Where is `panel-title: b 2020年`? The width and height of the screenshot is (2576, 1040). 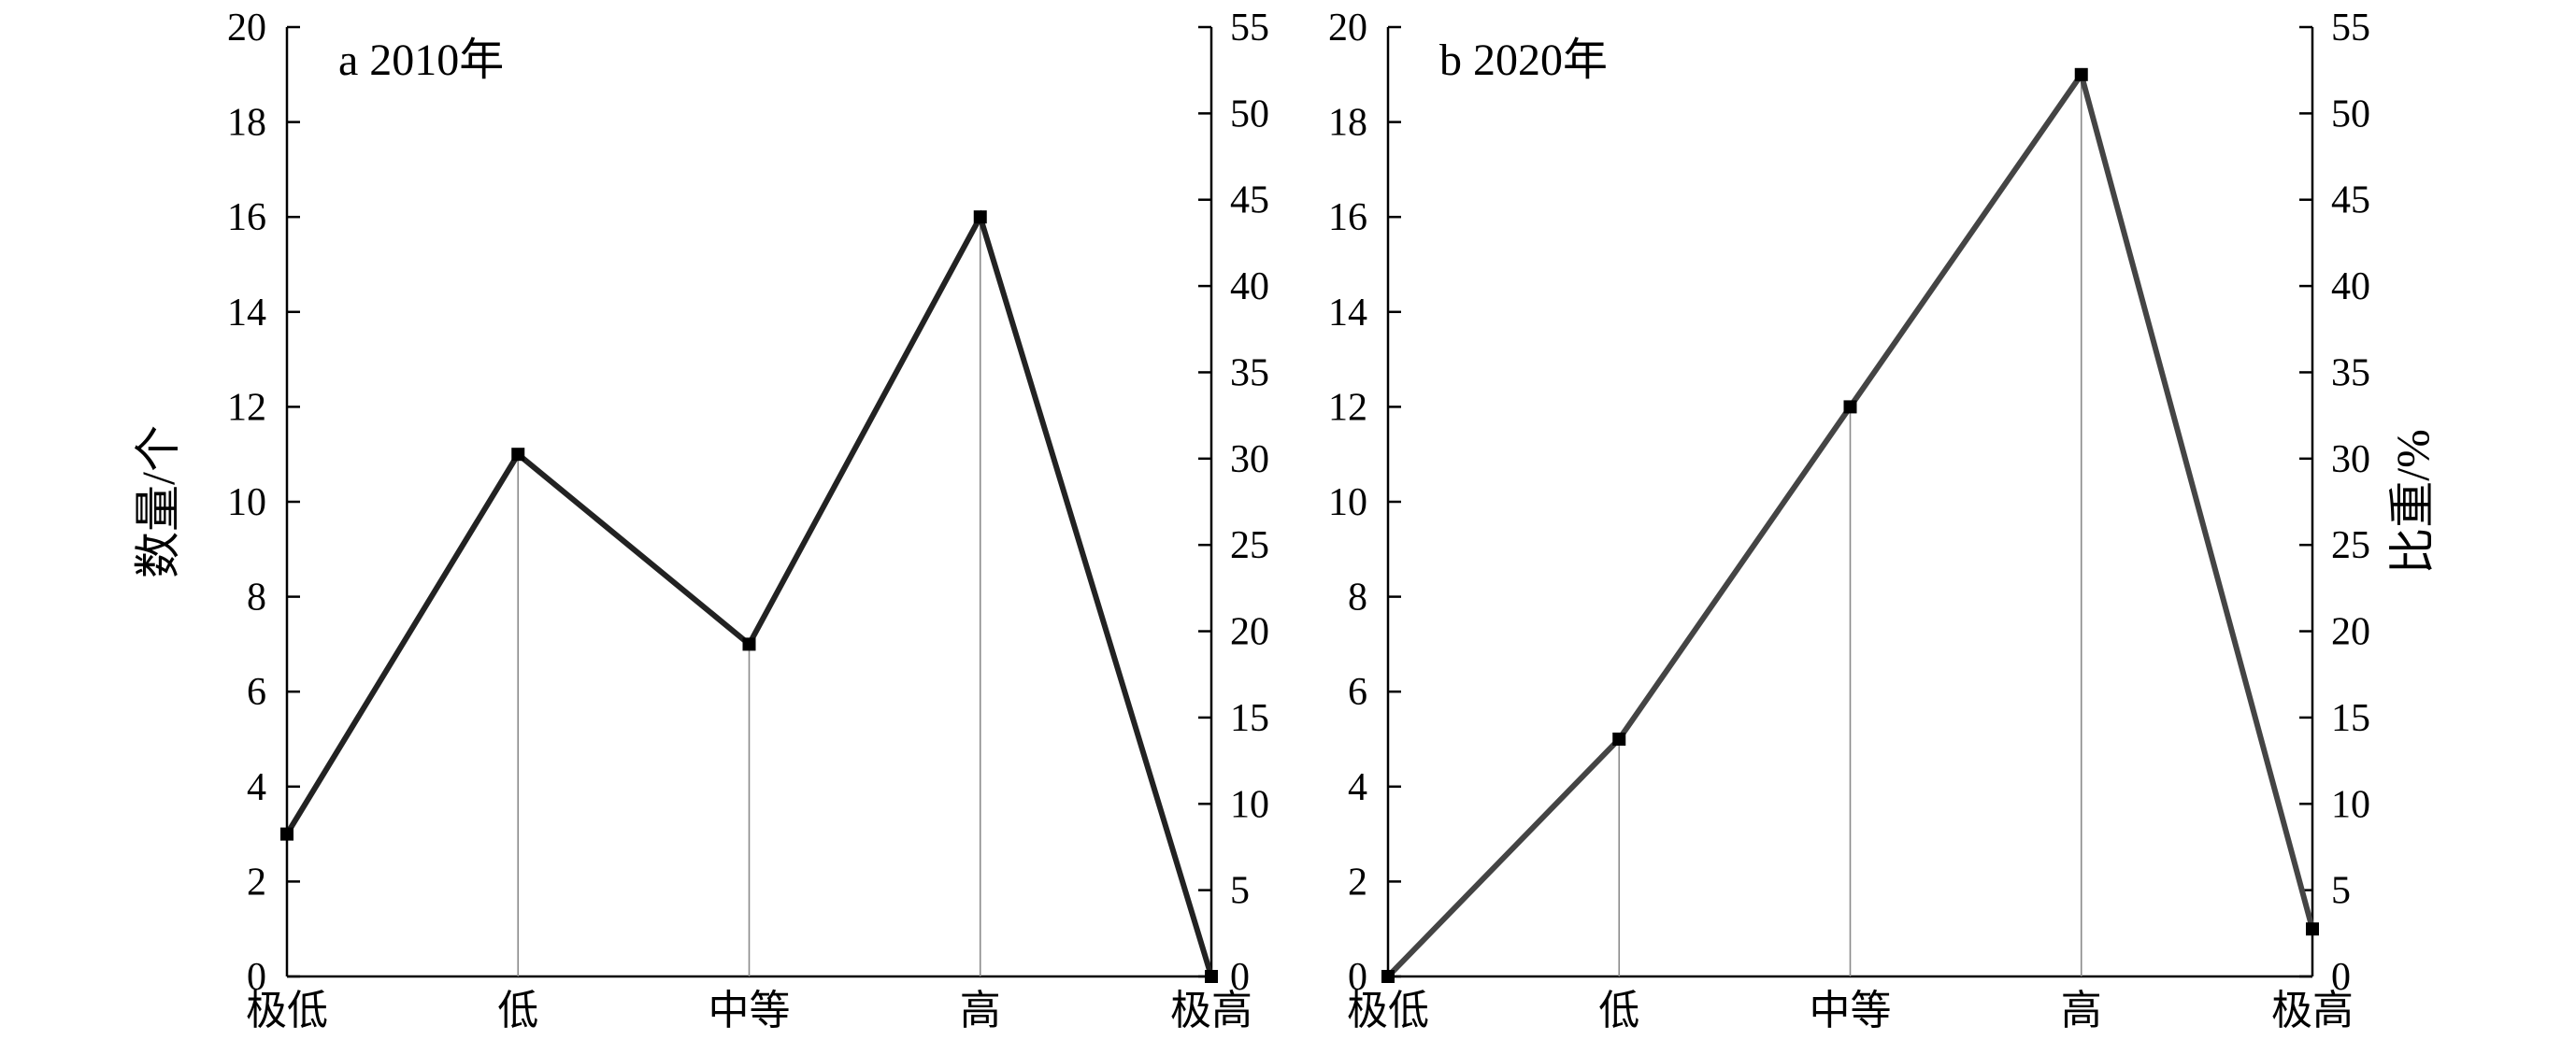 panel-title: b 2020年 is located at coordinates (1523, 60).